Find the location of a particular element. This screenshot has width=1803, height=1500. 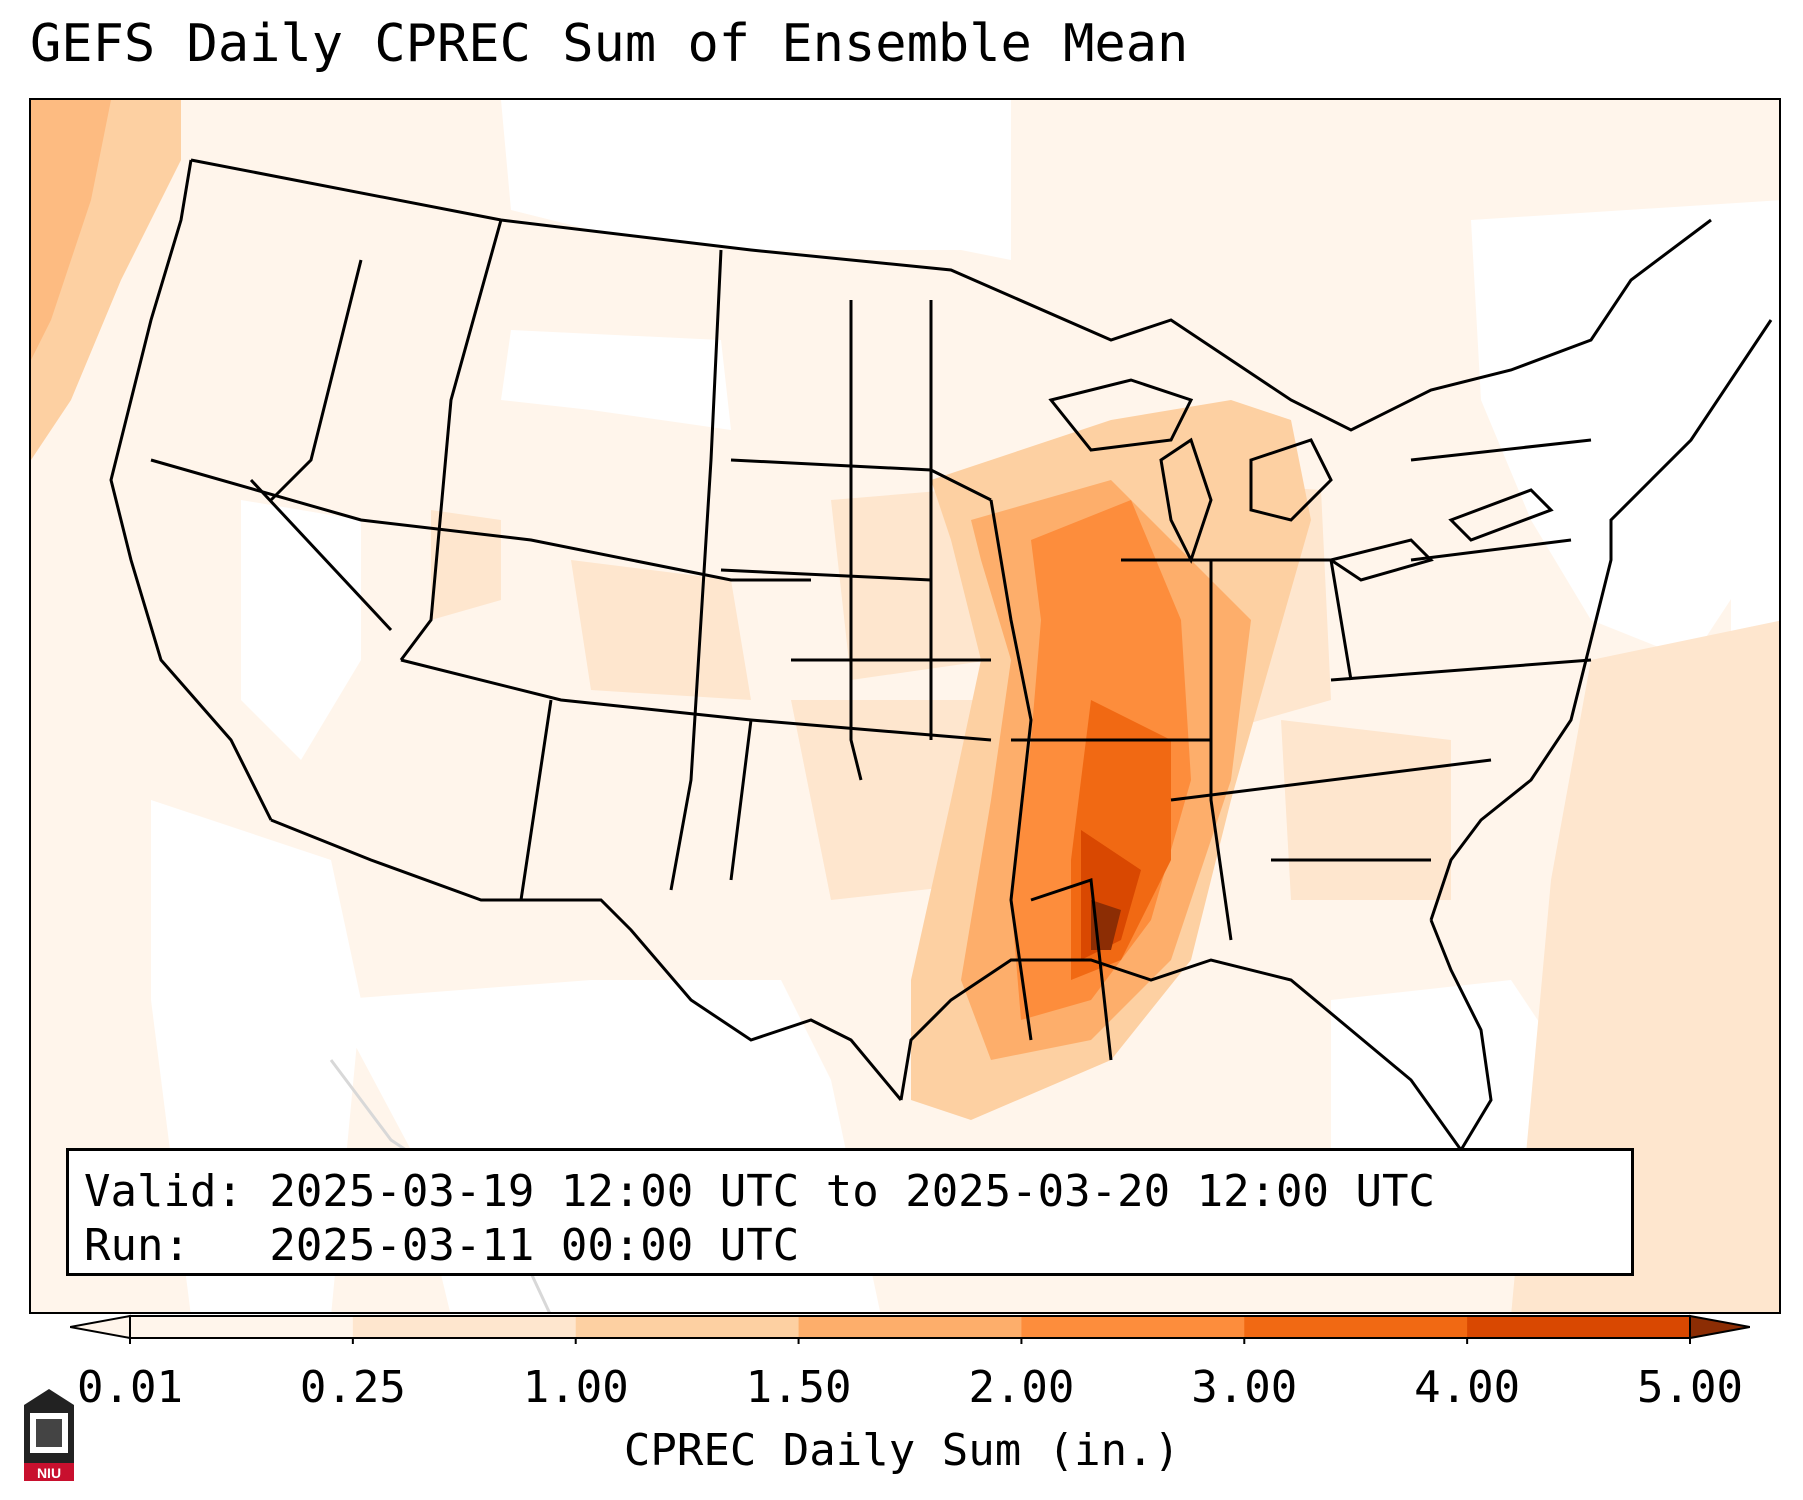

colorbar-tick-label: 1.50 is located at coordinates (798, 1387).